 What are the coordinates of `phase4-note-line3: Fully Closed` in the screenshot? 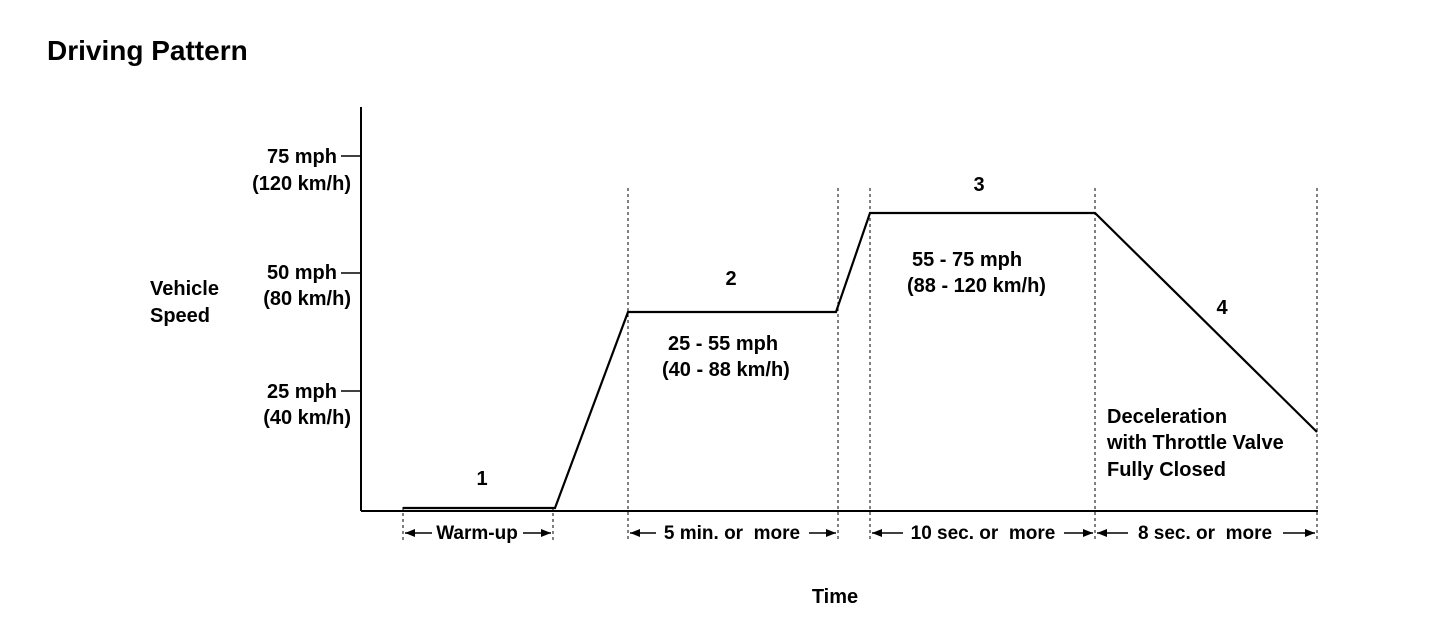 It's located at (1166, 470).